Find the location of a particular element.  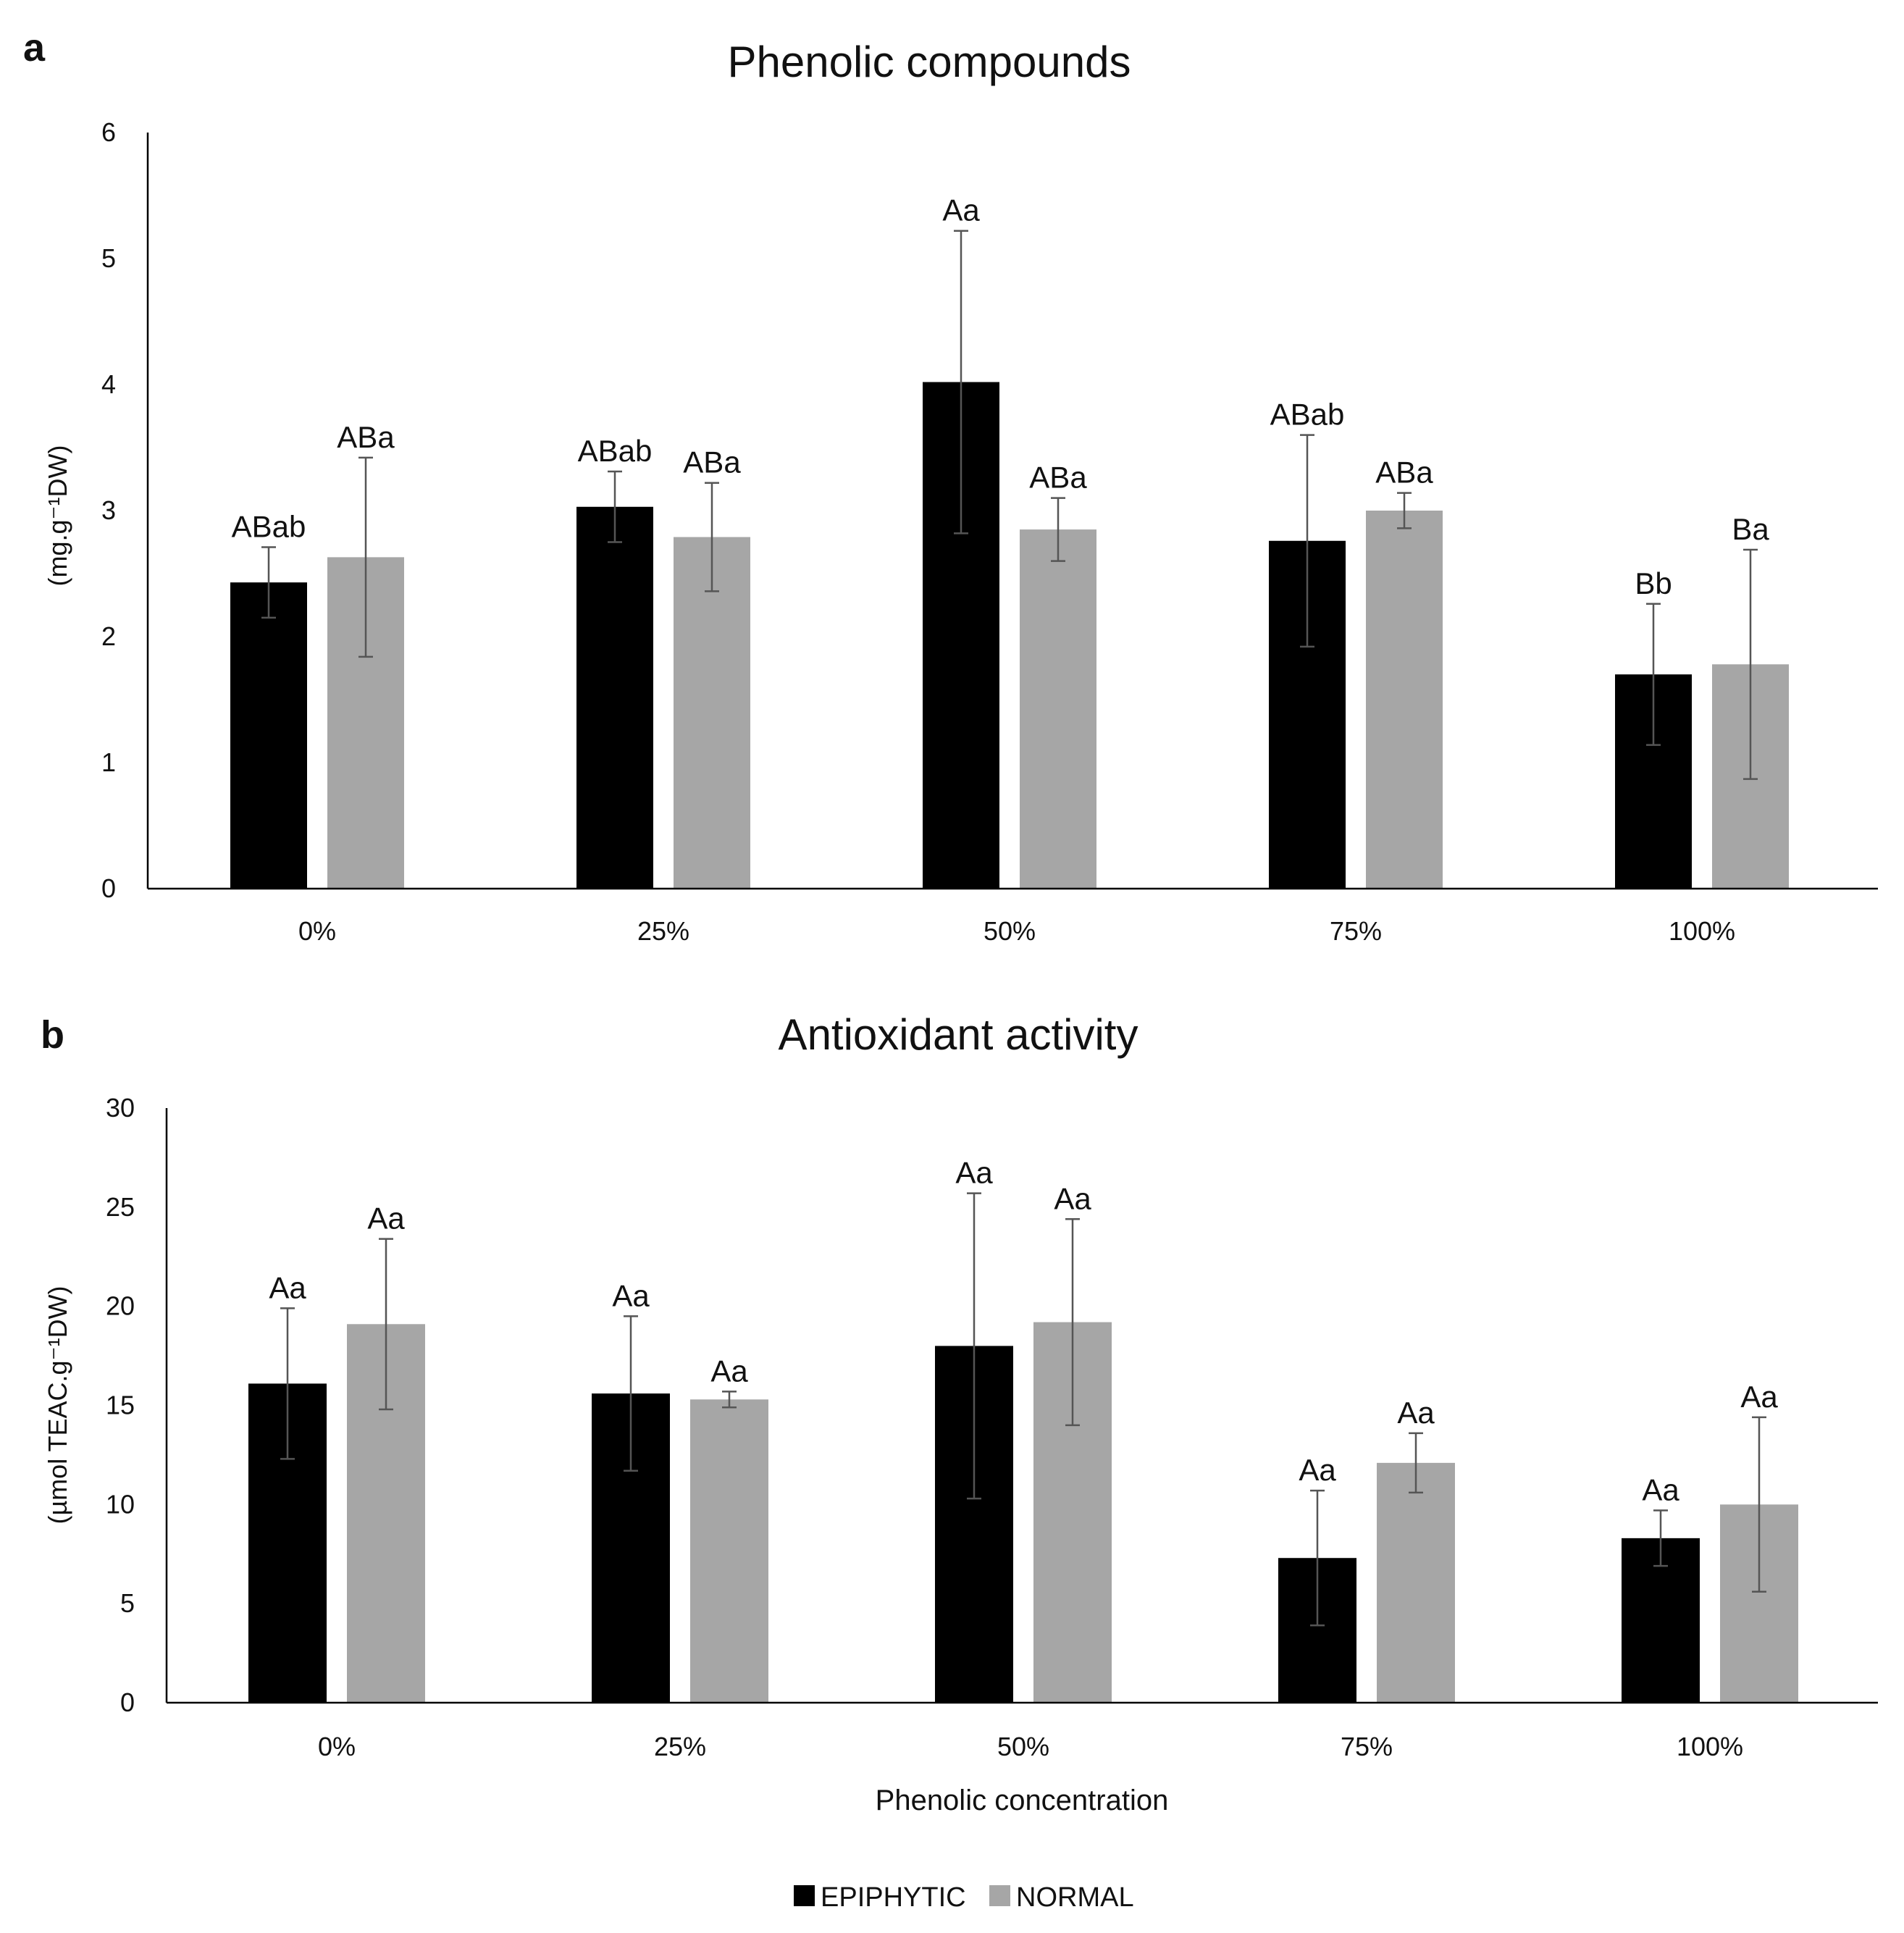

chart-b-y-axis-label: (µmol TEAC.g⁻¹DW) is located at coordinates (57, 1405).